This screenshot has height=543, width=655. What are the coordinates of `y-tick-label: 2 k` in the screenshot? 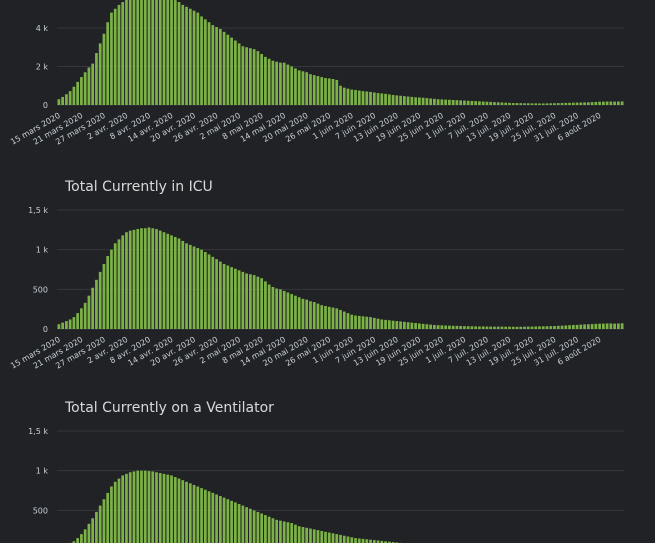 It's located at (42, 67).